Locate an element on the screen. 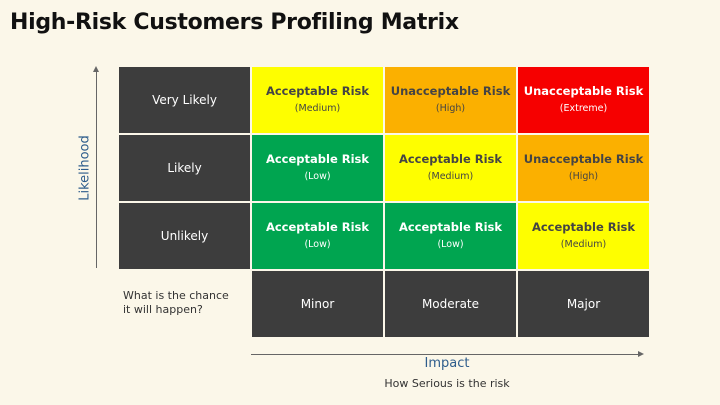 The height and width of the screenshot is (405, 720). column-header-major: Major is located at coordinates (583, 304).